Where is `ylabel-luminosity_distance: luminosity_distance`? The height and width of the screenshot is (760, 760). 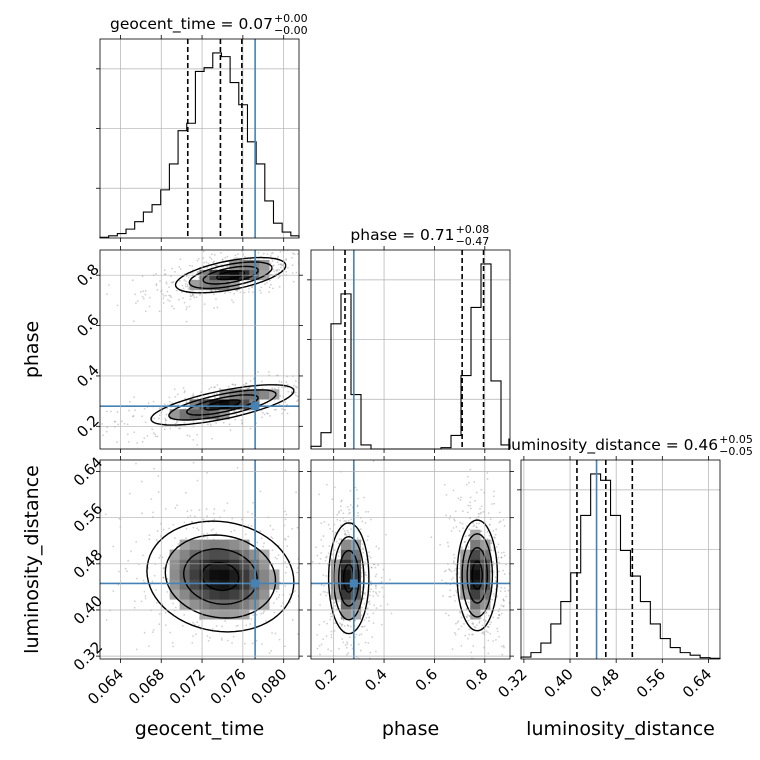 ylabel-luminosity_distance: luminosity_distance is located at coordinates (32, 559).